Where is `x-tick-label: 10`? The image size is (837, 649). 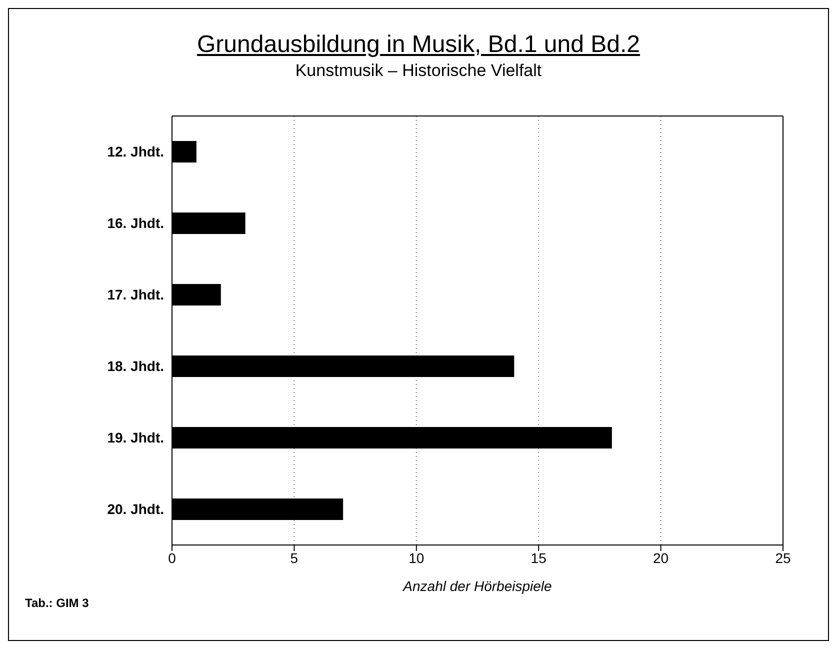 x-tick-label: 10 is located at coordinates (416, 558).